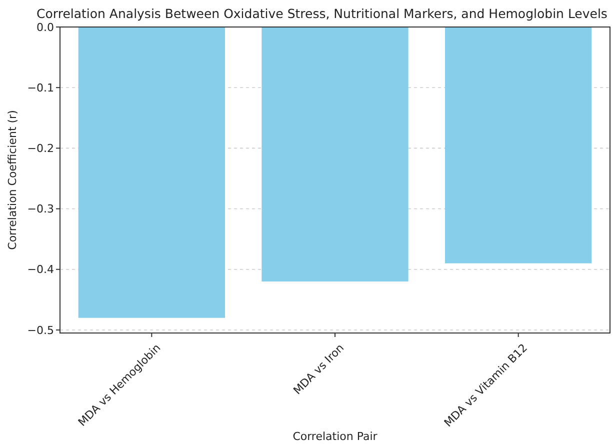  What do you see at coordinates (322, 13) in the screenshot?
I see `chart-title: Correlation Analysis Between Oxidative Stress, Nutritional Markers, and Hemoglobin Levels` at bounding box center [322, 13].